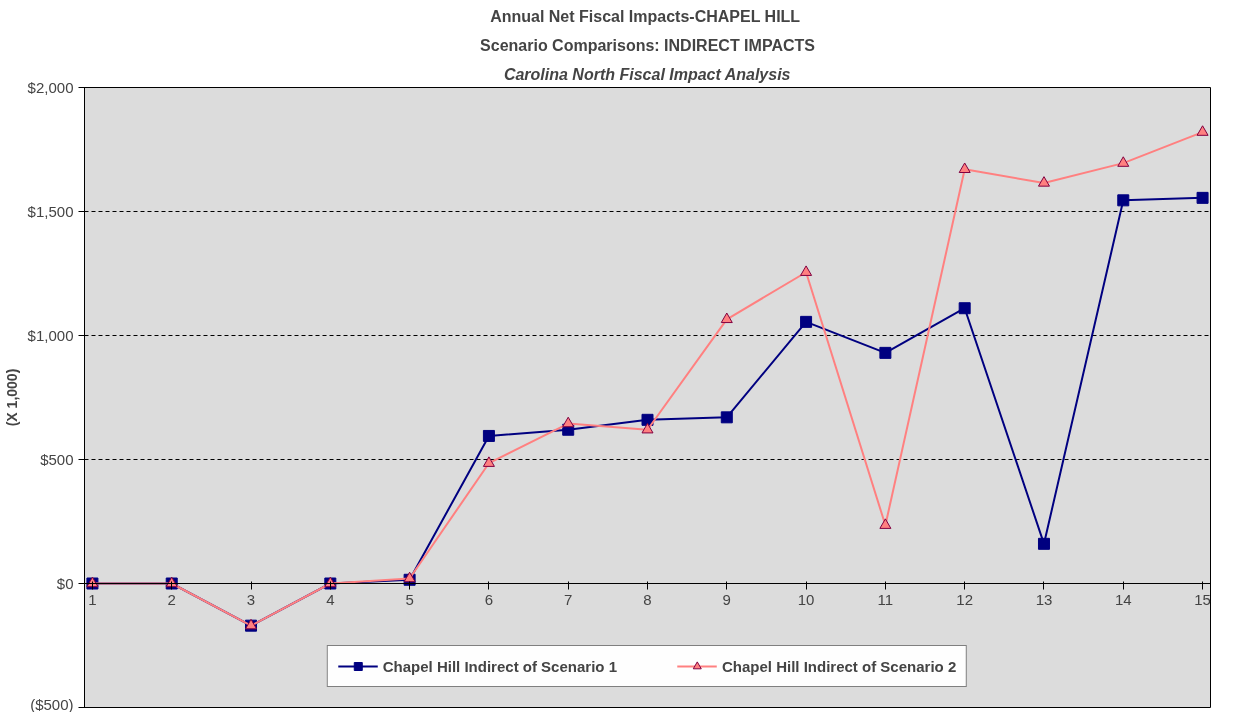 The height and width of the screenshot is (719, 1248). I want to click on x-tick-label: 3, so click(251, 599).